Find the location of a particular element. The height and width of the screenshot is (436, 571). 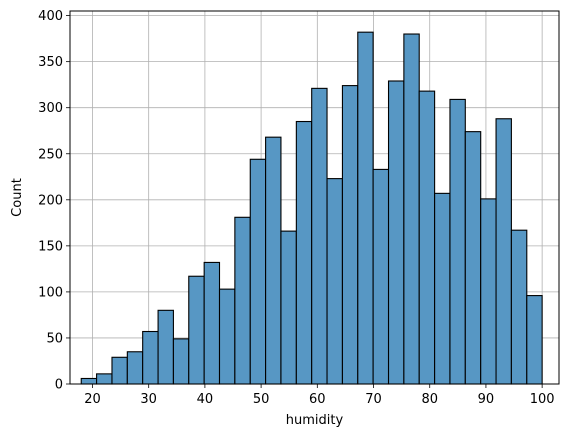

y-tick-label: 200 is located at coordinates (50, 200).